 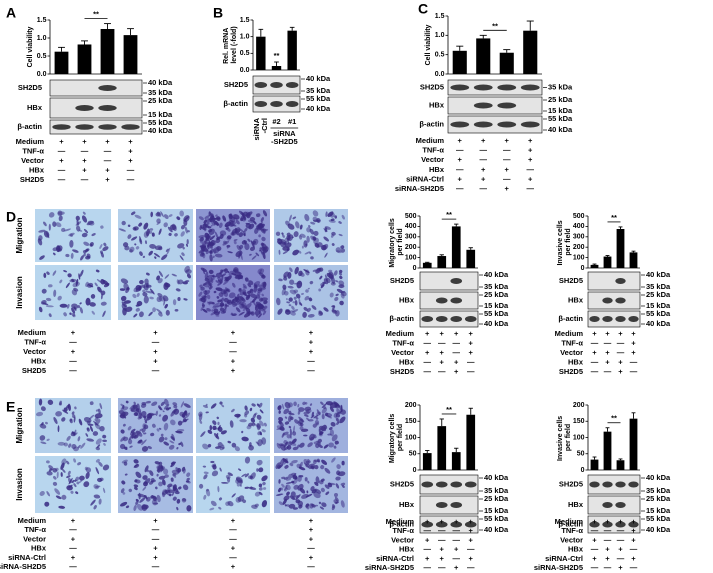 What do you see at coordinates (29, 126) in the screenshot?
I see `blot-label: β-actin` at bounding box center [29, 126].